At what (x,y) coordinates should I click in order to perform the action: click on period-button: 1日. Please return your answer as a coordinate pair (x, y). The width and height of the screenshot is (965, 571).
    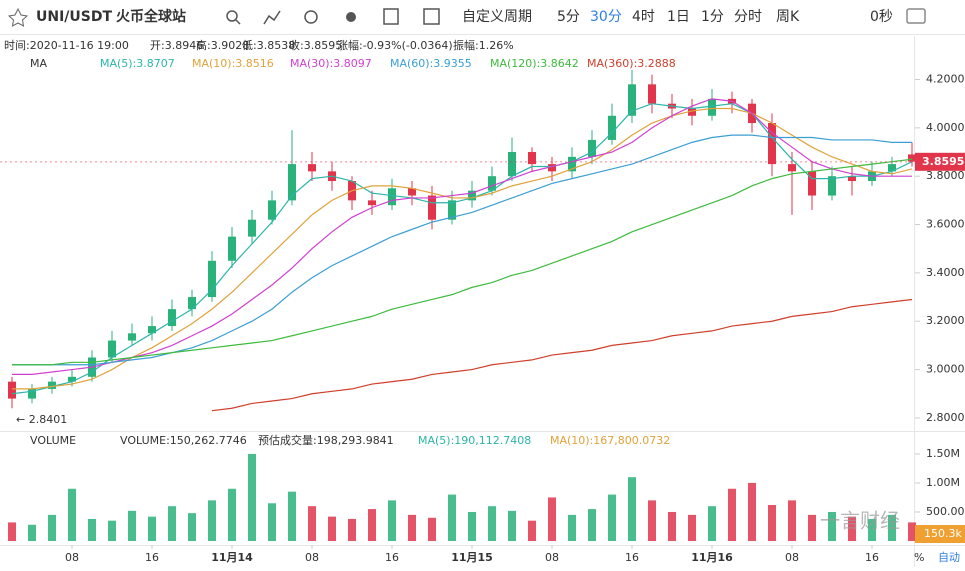
    Looking at the image, I should click on (678, 17).